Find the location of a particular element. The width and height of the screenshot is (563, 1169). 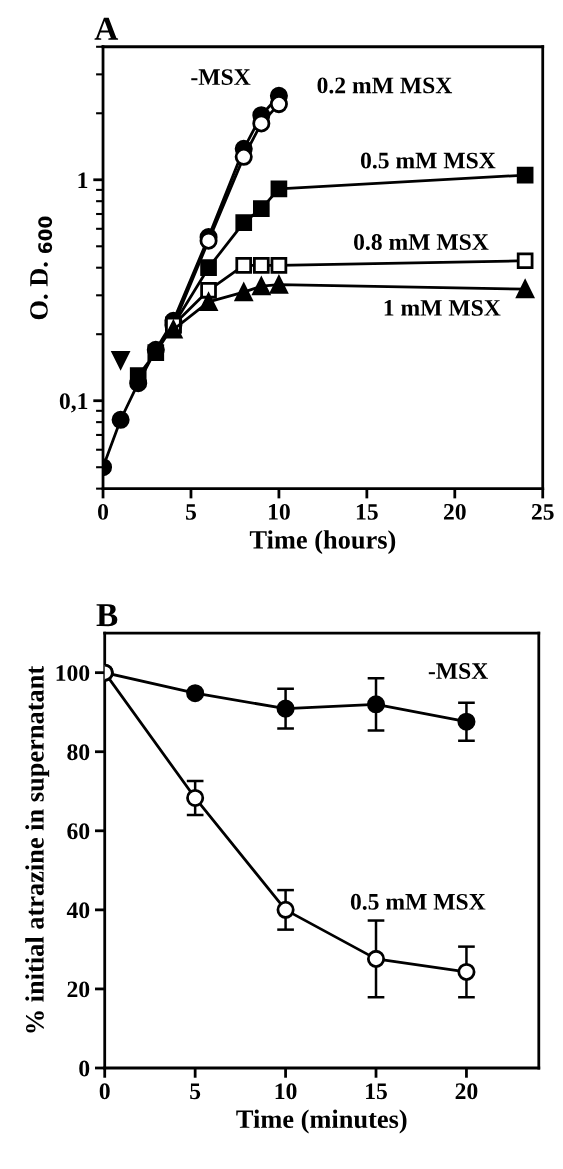

y-tick-label: 20 is located at coordinates (78, 989).